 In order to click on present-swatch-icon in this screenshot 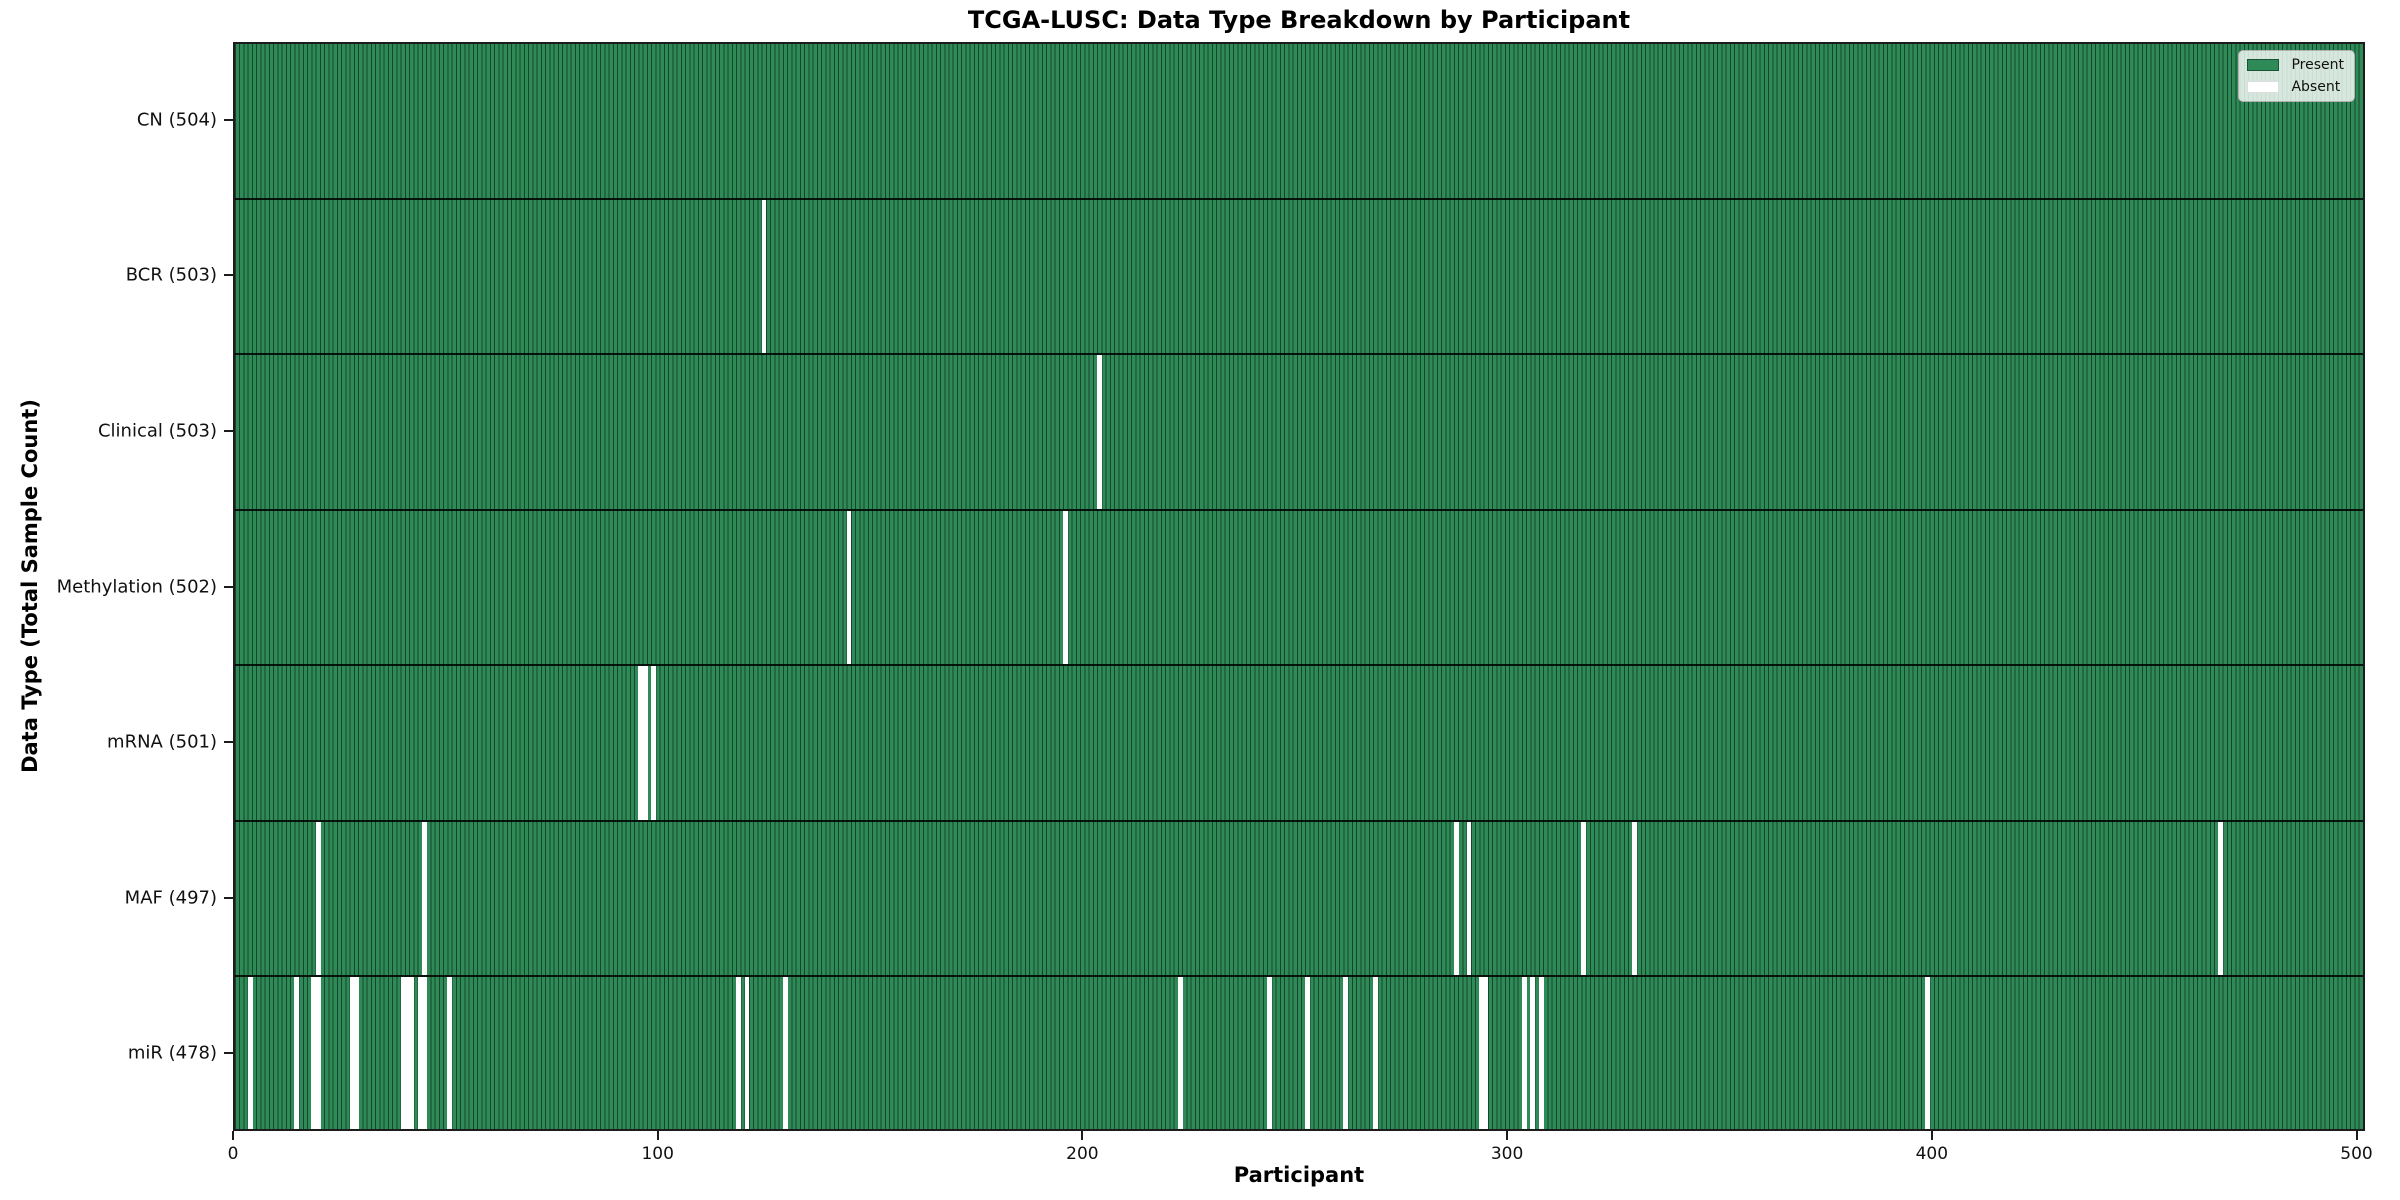, I will do `click(2263, 65)`.